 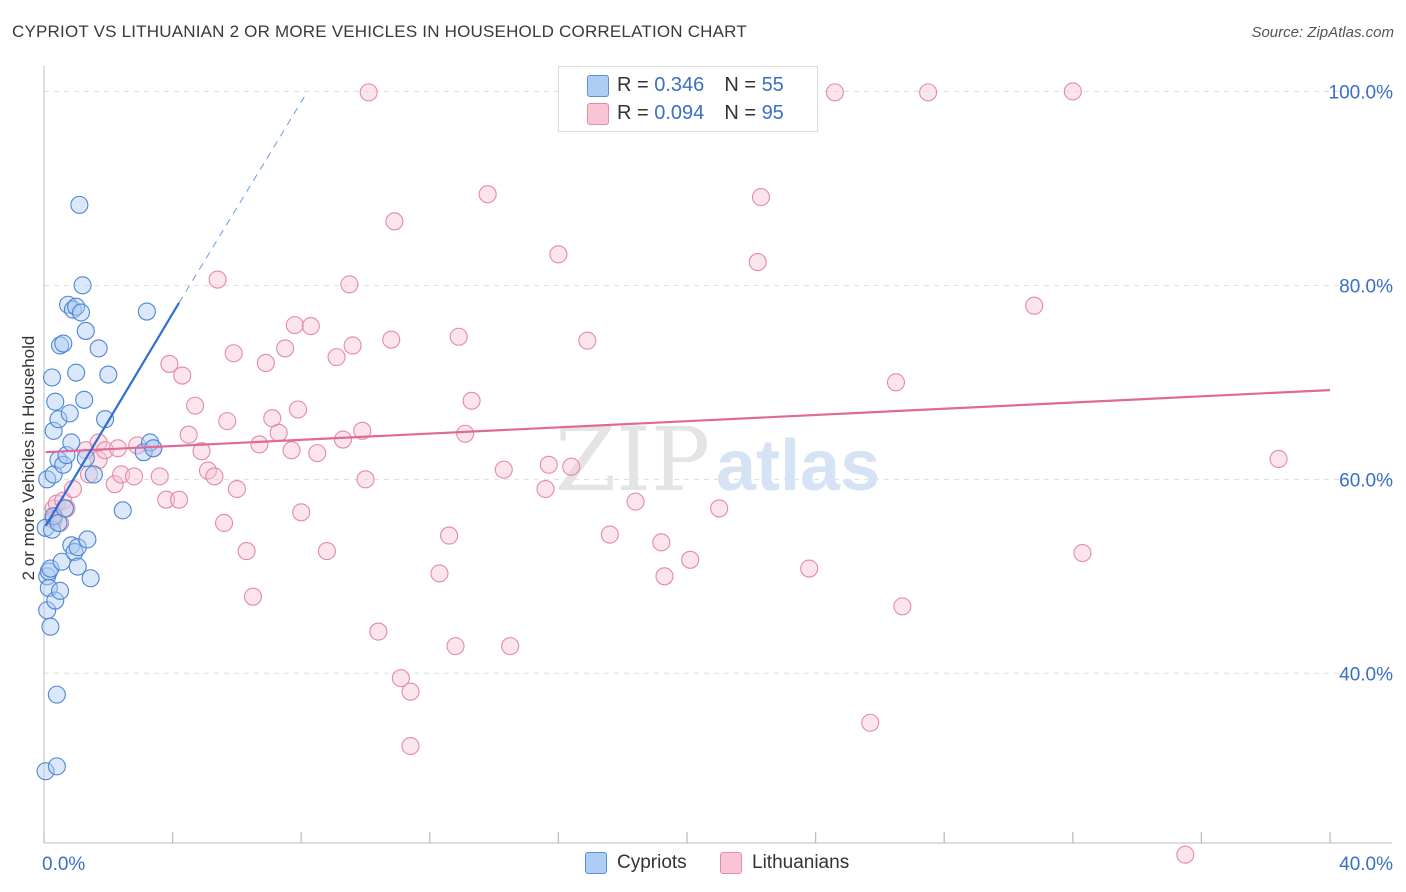 I want to click on lithuanian-legend-swatch, so click(x=598, y=114).